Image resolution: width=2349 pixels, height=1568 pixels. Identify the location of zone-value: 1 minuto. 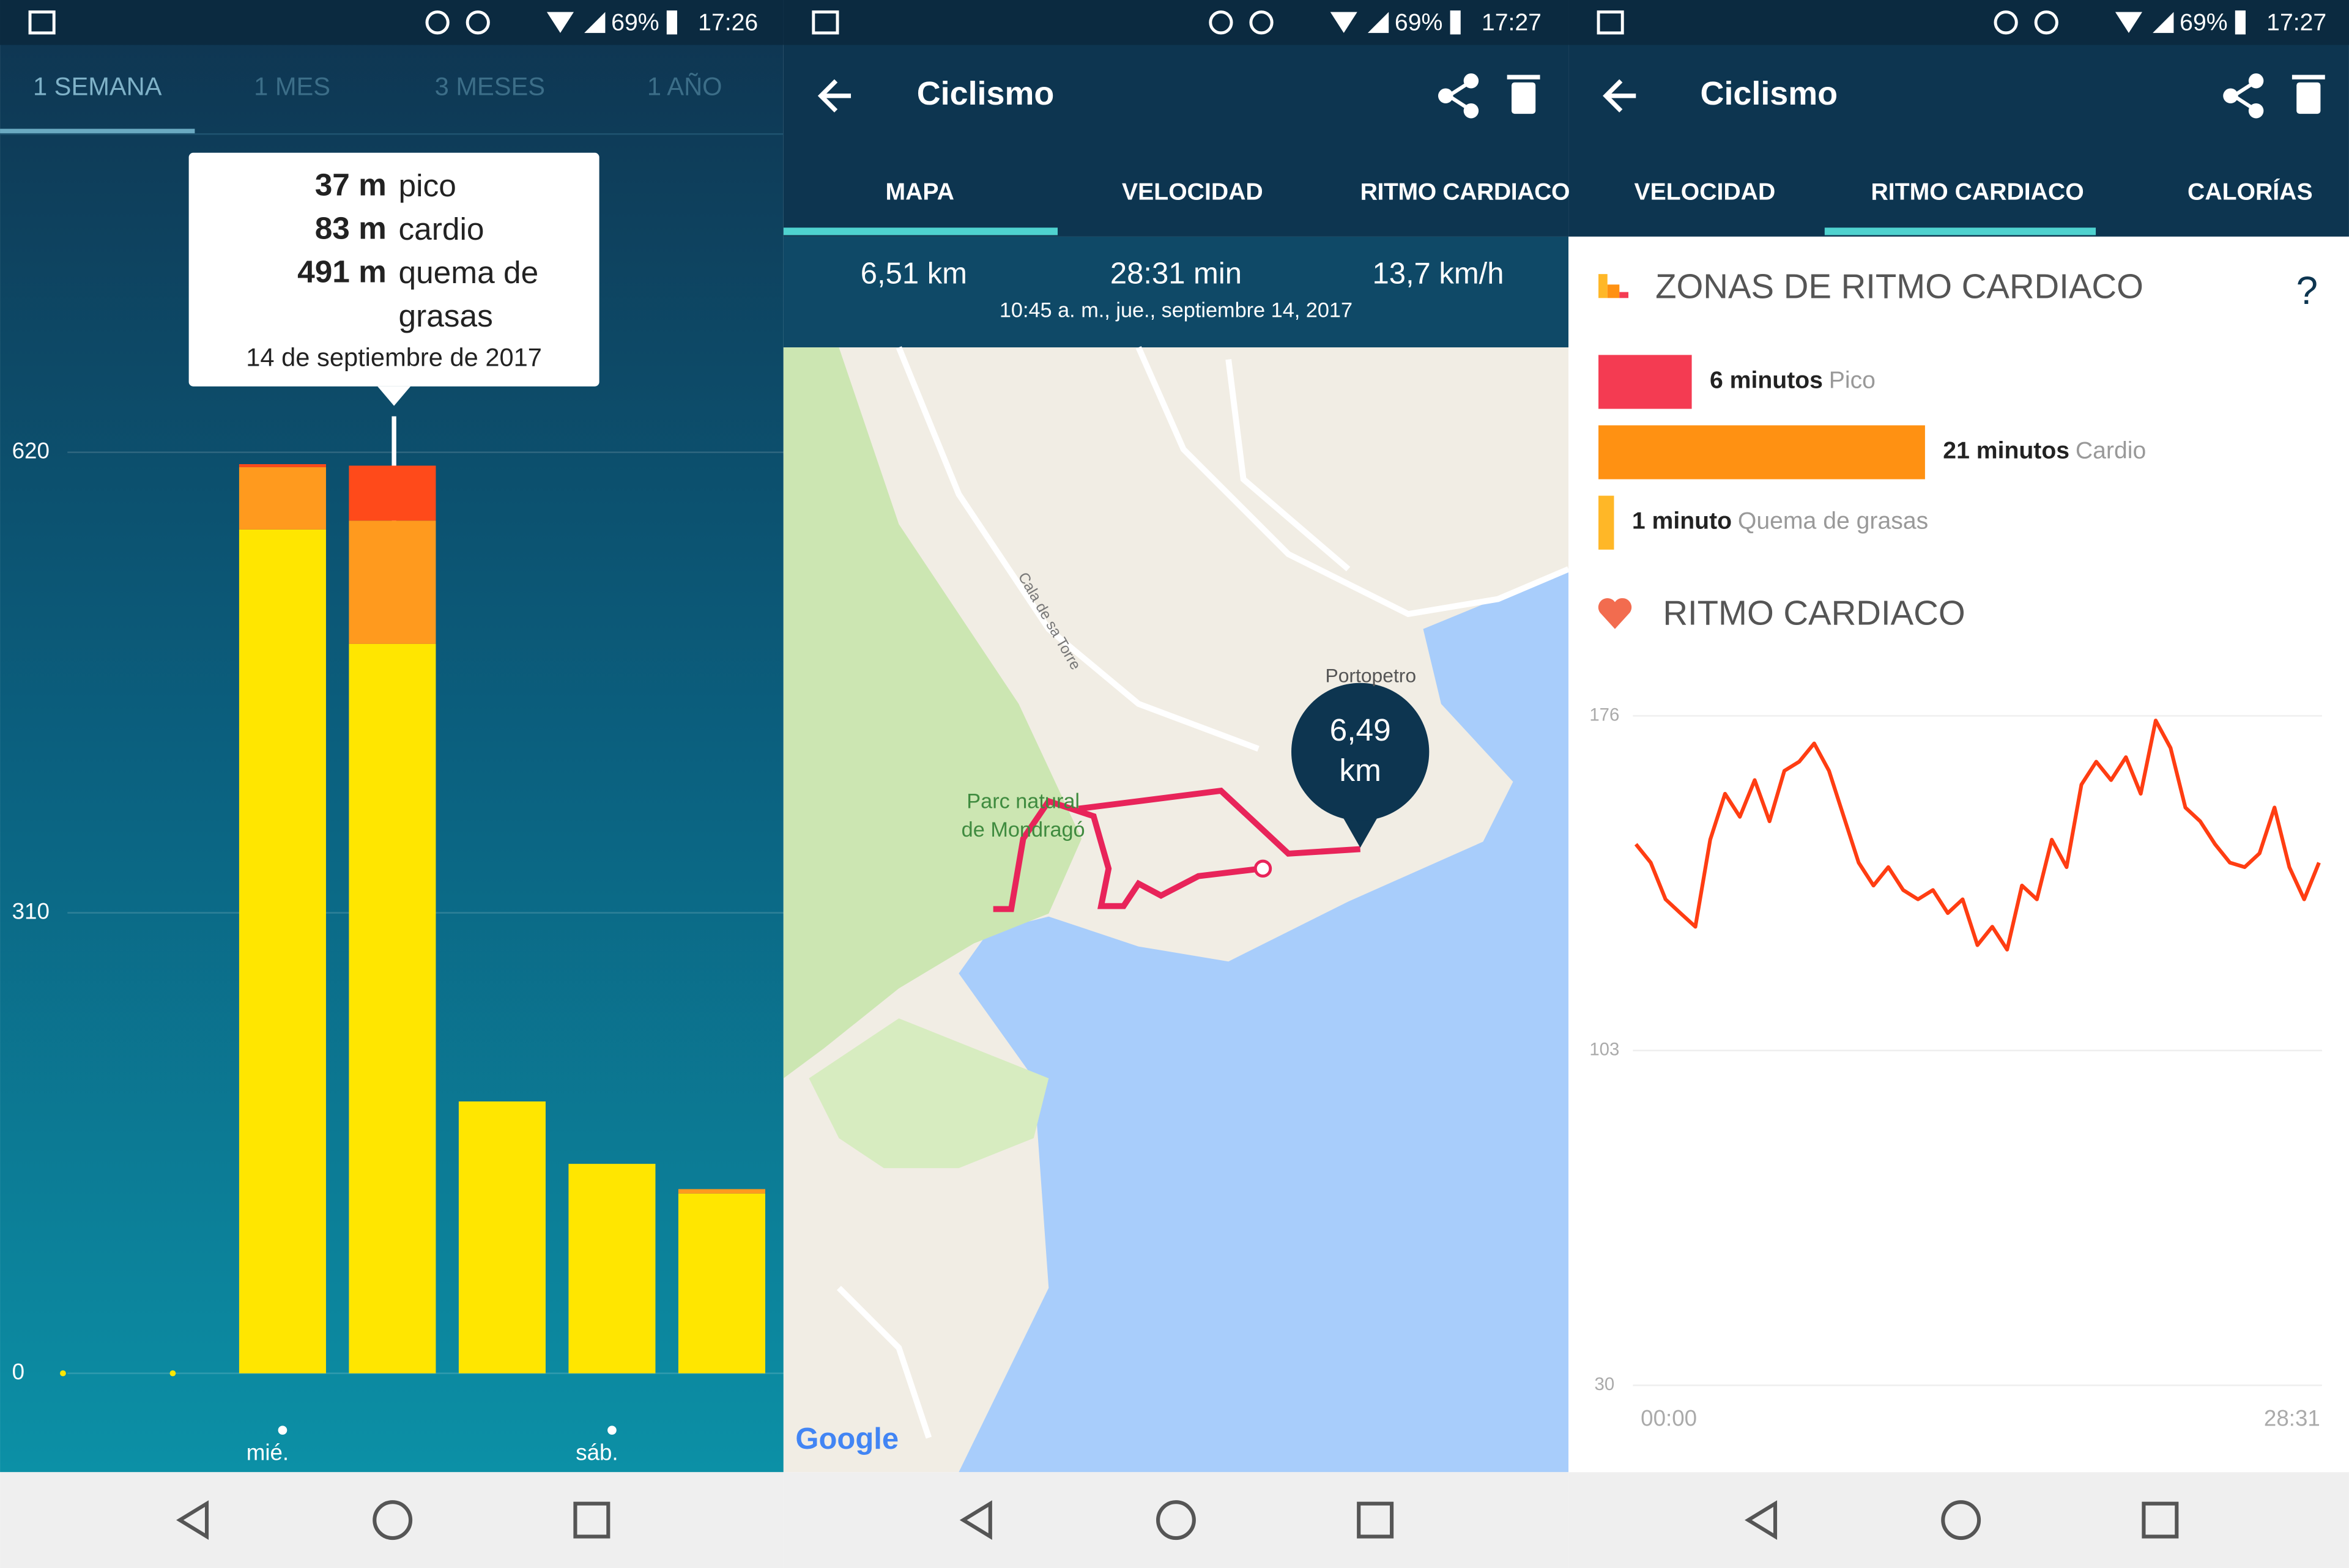
(1682, 521).